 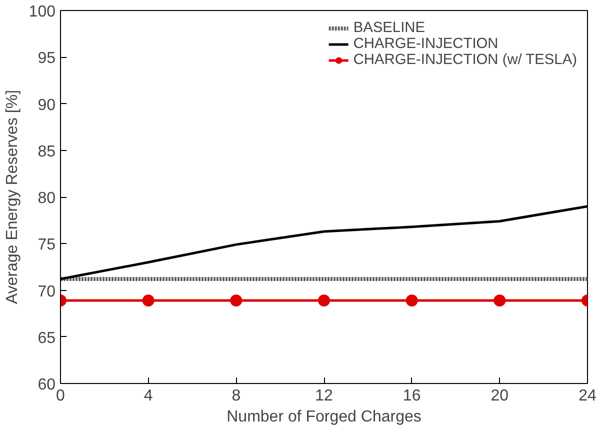 I want to click on x-tick-label: 24, so click(x=587, y=396).